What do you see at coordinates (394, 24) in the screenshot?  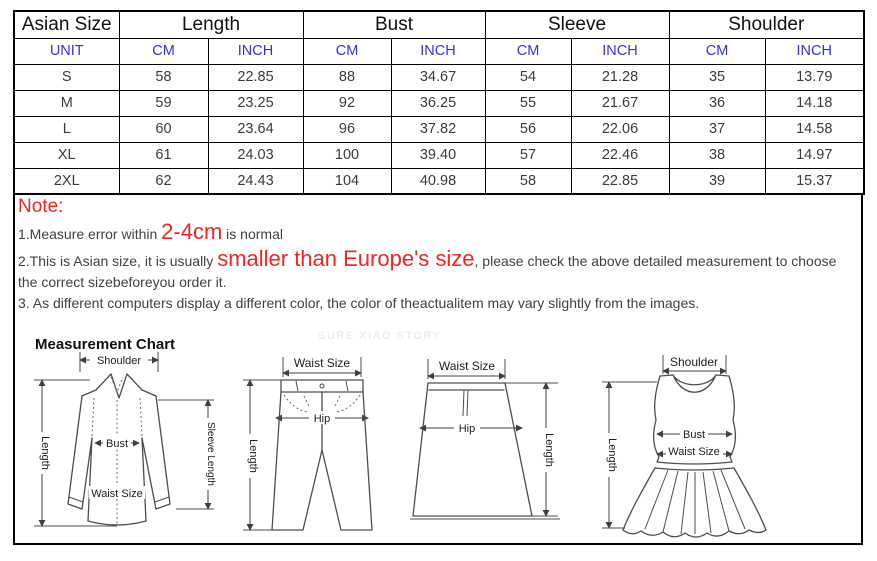 I see `header-bust: Bust` at bounding box center [394, 24].